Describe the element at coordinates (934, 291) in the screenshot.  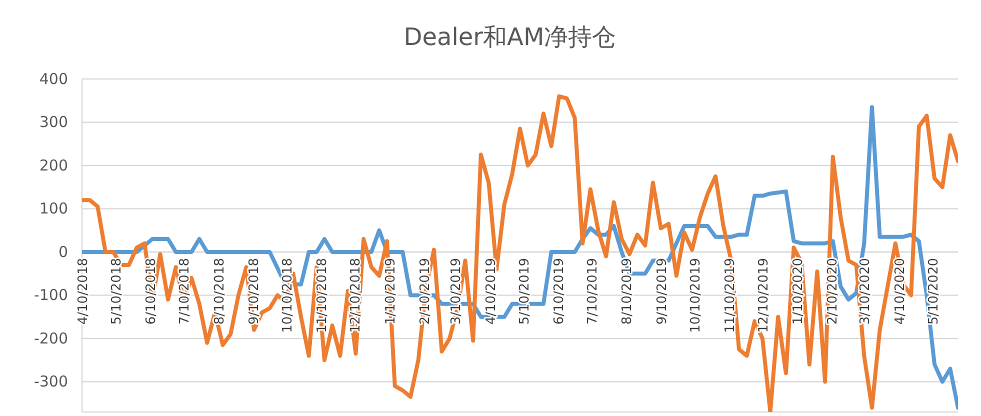
I see `x-tick-label: 5/10/2020` at that location.